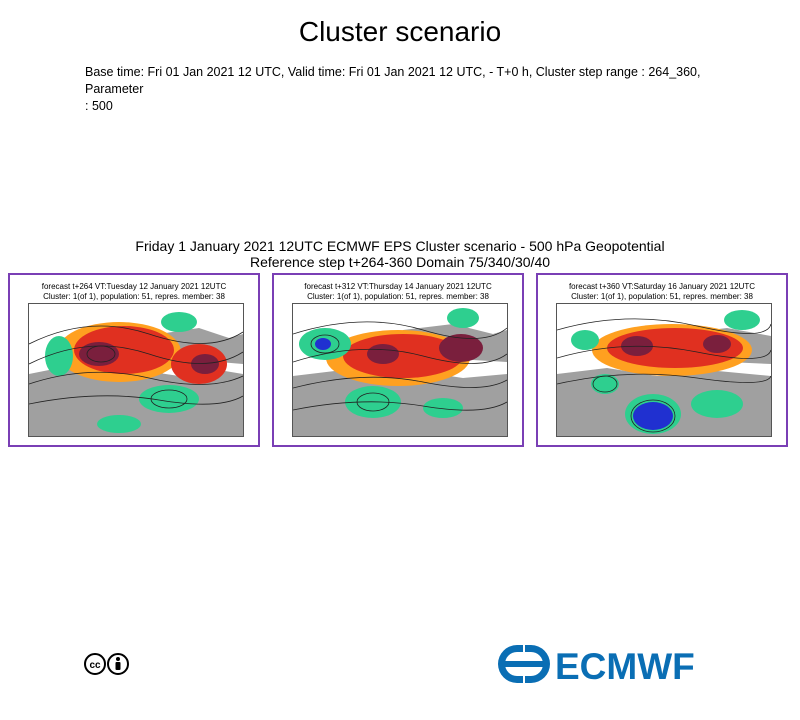  Describe the element at coordinates (136, 370) in the screenshot. I see `forecast-map-t264` at that location.